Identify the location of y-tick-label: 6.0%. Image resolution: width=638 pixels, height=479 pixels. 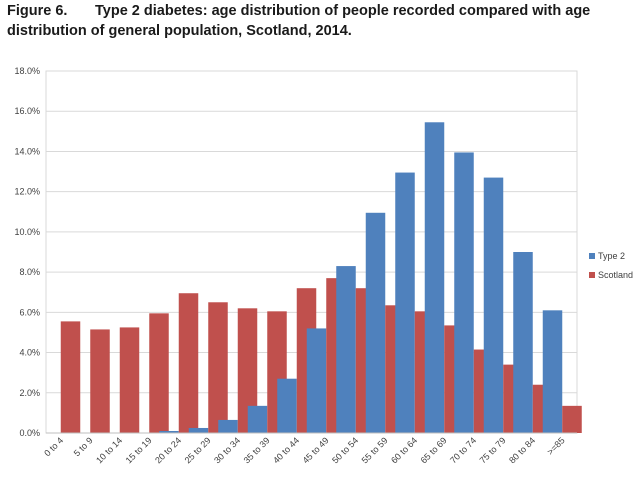
(29, 312).